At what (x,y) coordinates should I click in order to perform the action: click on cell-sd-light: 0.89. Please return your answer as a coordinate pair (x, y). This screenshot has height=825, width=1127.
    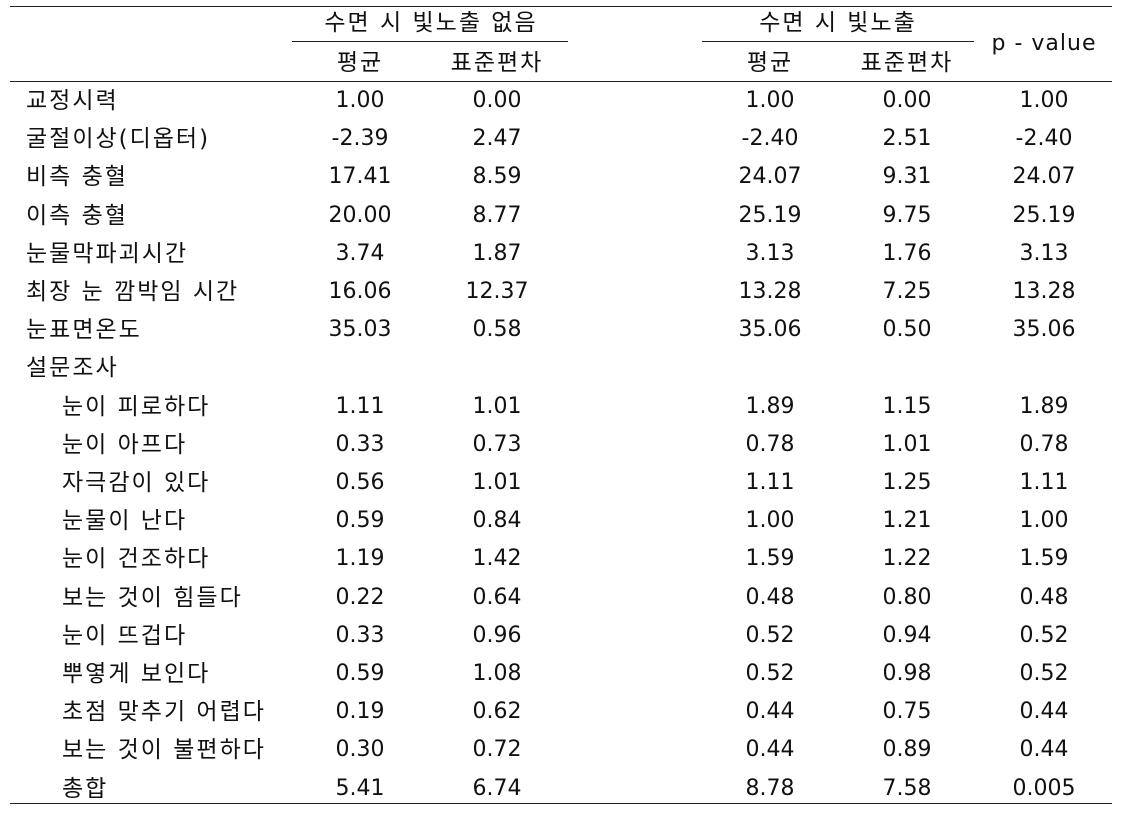
    Looking at the image, I should click on (907, 749).